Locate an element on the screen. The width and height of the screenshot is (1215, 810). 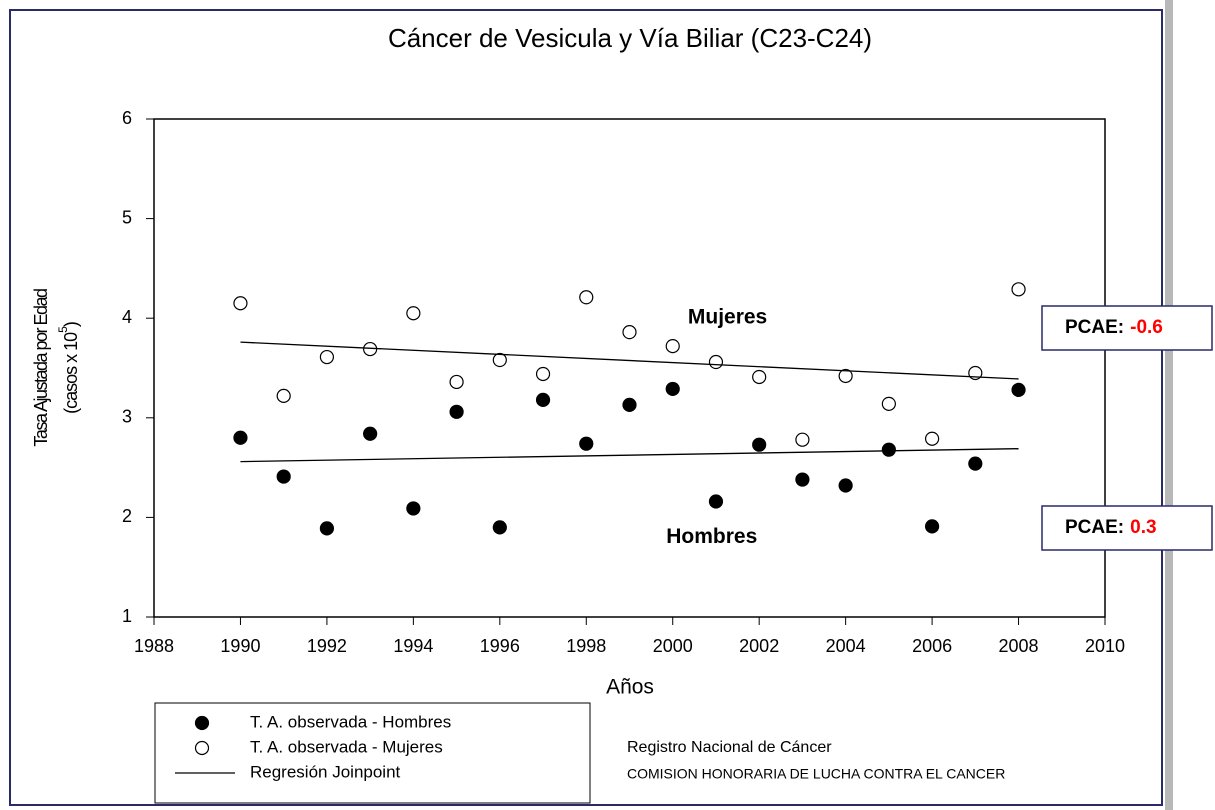
y-tick-label: 6 is located at coordinates (127, 118).